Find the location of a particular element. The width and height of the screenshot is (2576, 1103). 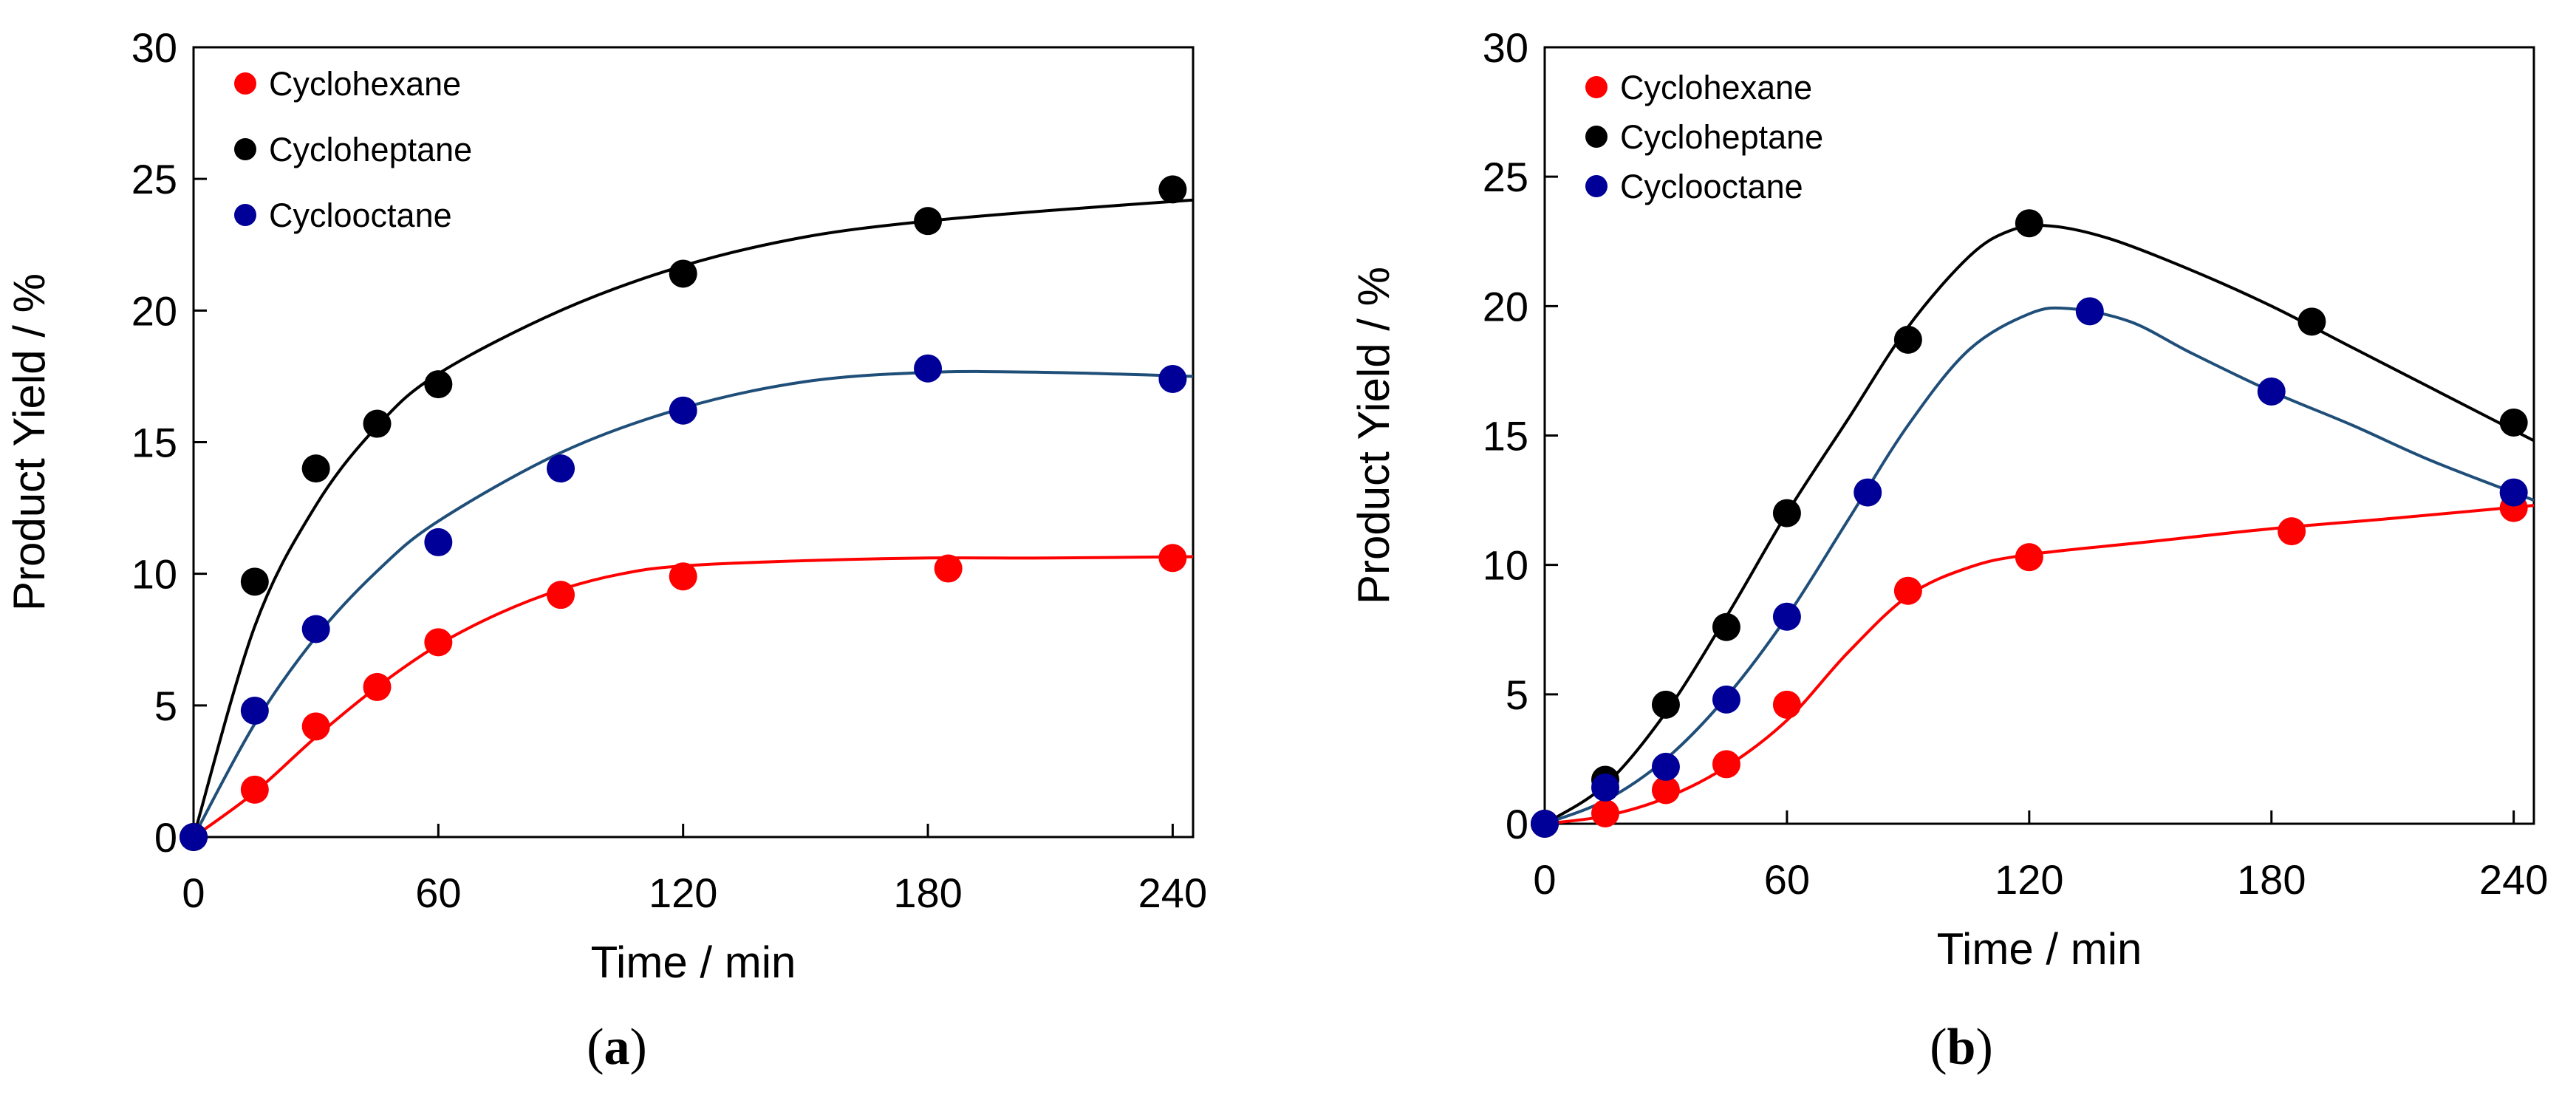

panel-label: (a) is located at coordinates (617, 1047).